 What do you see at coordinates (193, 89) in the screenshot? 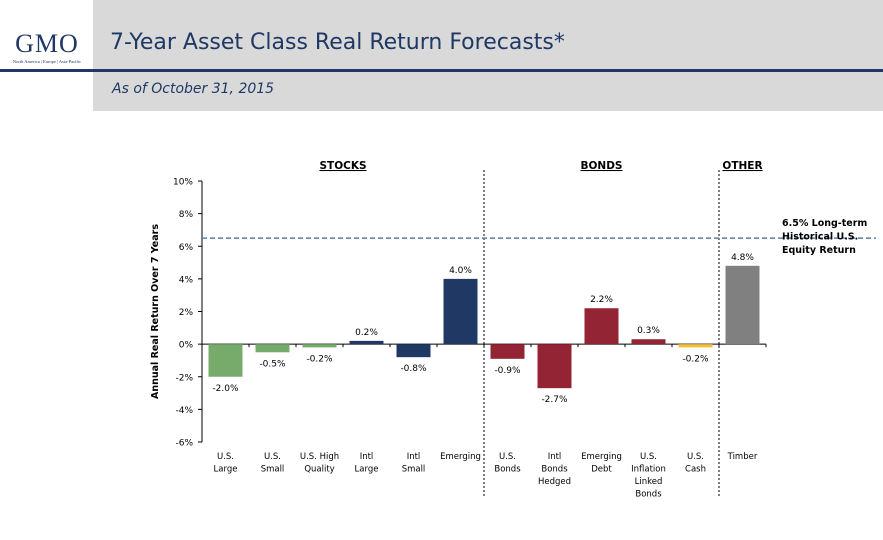
I see `as-of-date: As of October 31, 2015` at bounding box center [193, 89].